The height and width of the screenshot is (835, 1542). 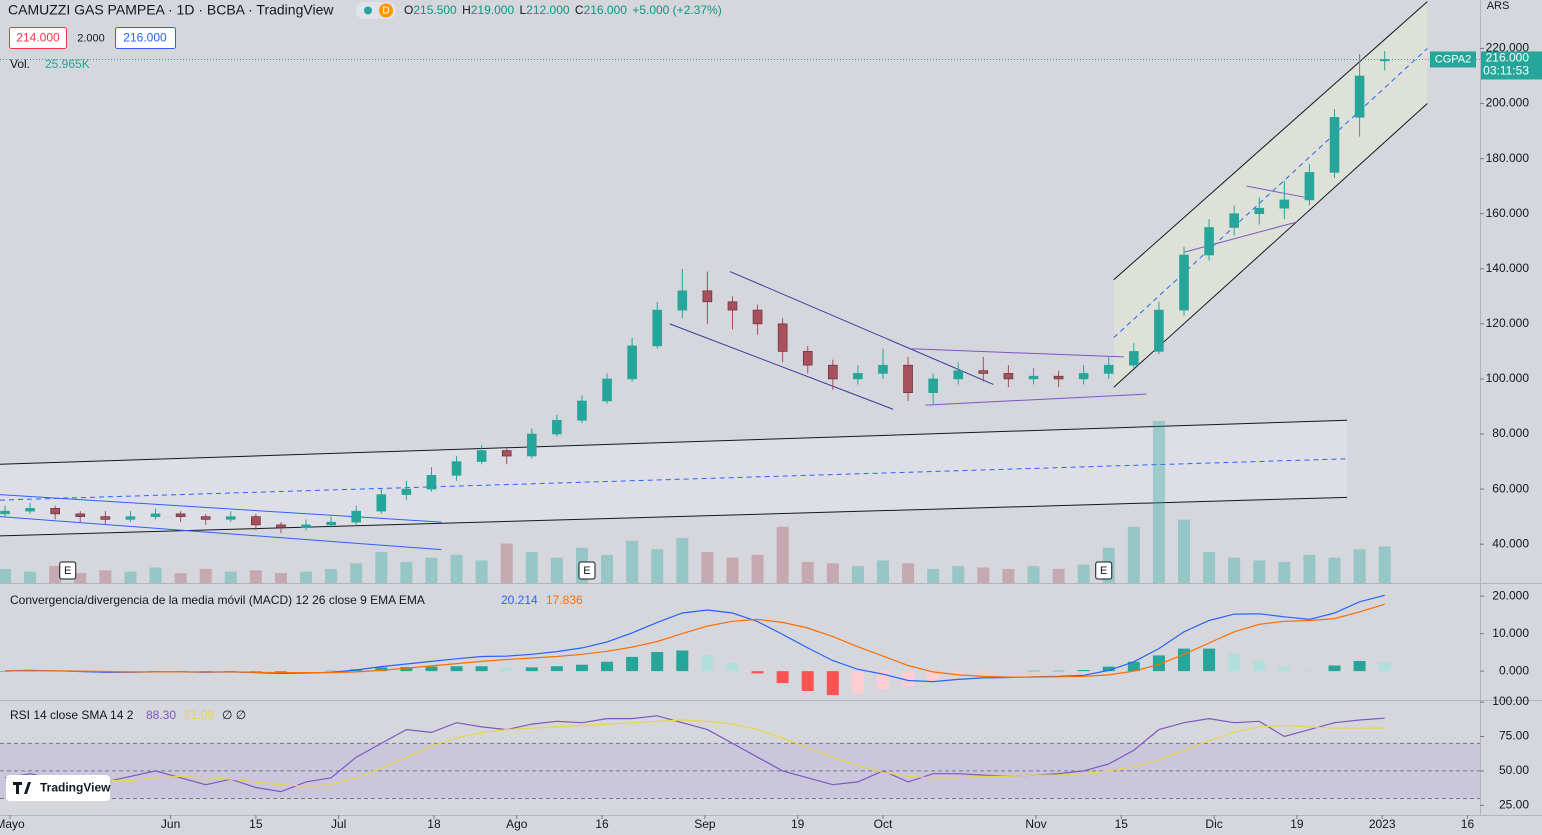 What do you see at coordinates (385, 11) in the screenshot?
I see `status: D` at bounding box center [385, 11].